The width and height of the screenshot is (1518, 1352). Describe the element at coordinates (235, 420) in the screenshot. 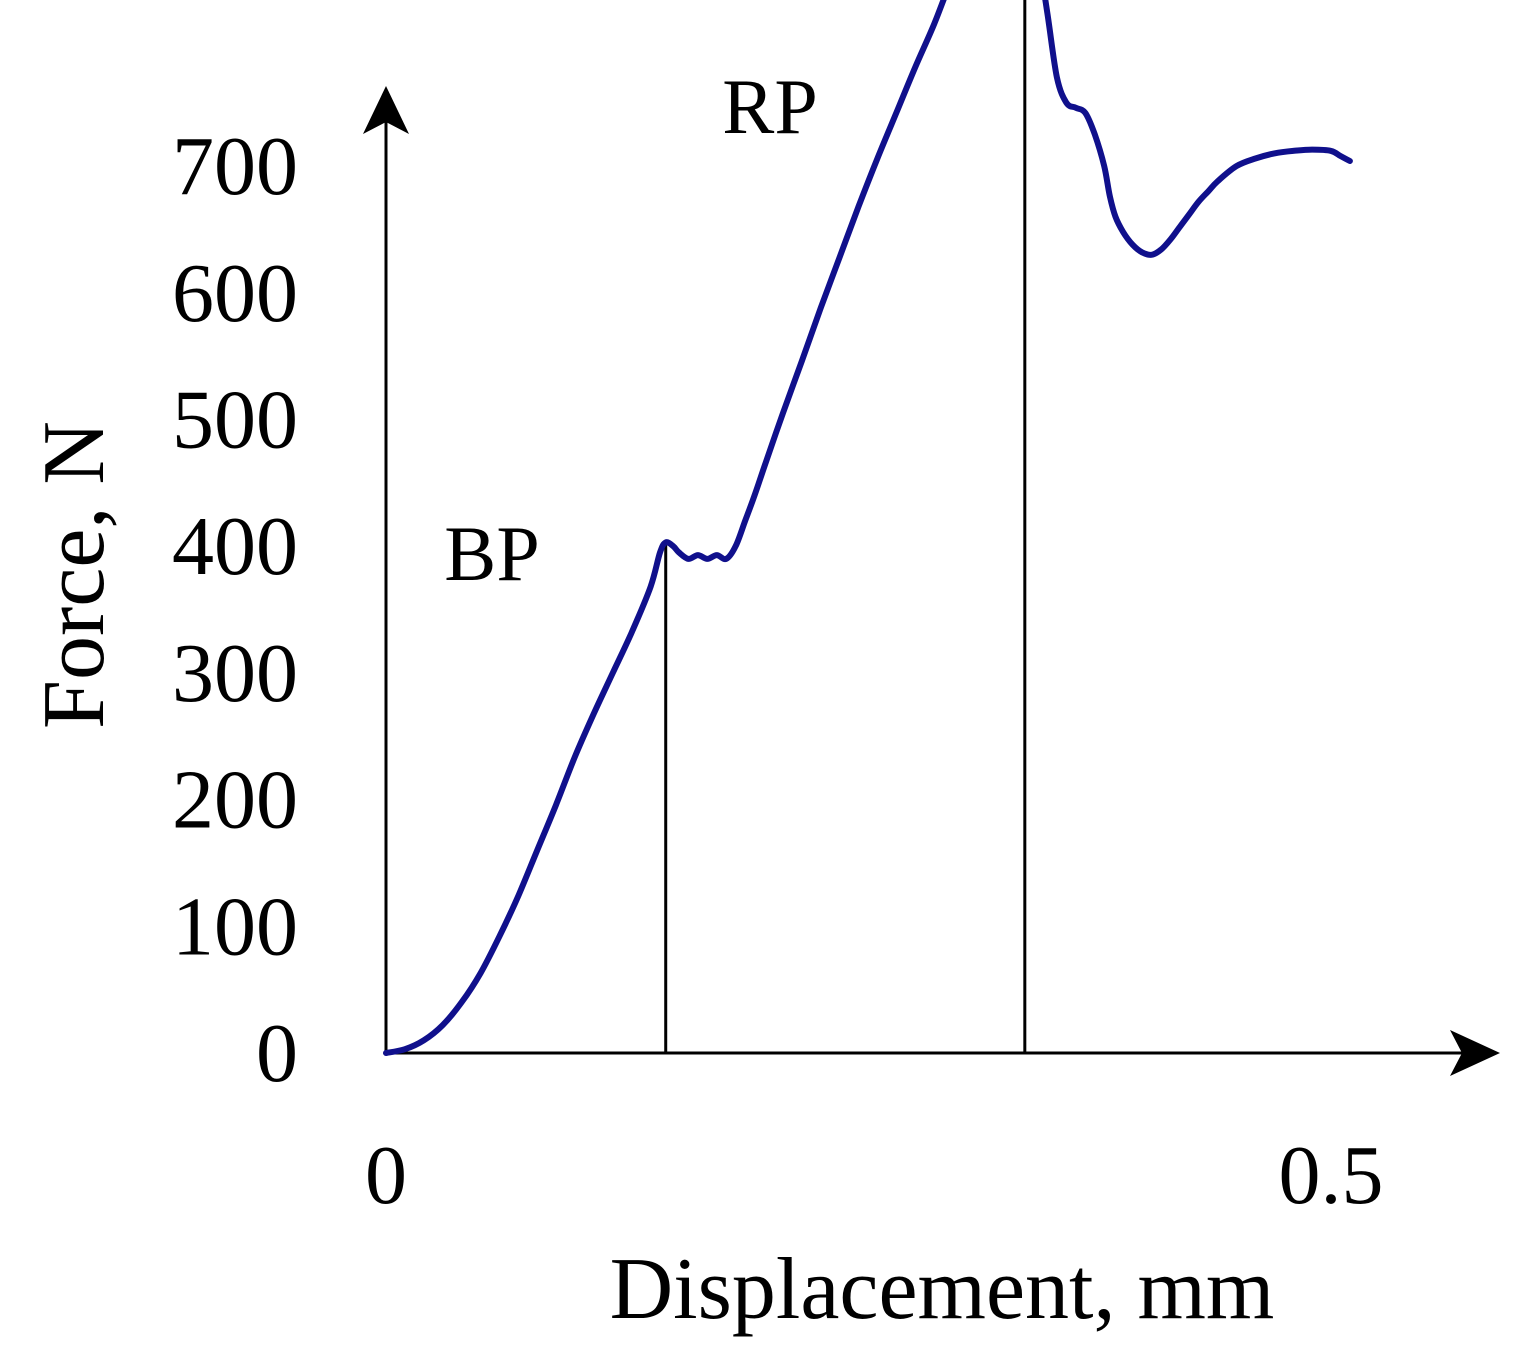

I see `y-tick-label: 500` at that location.